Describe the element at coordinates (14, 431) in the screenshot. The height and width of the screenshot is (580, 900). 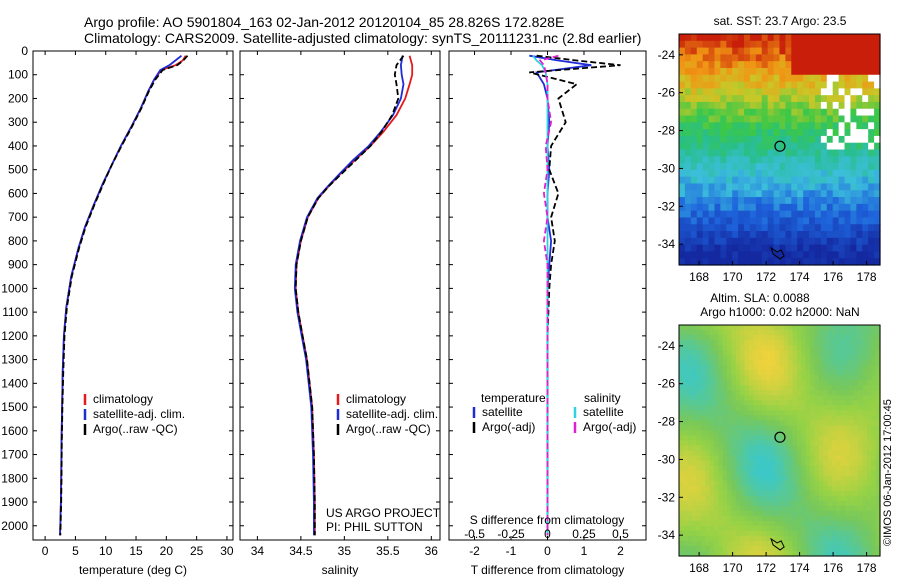
I see `y-tick-label: 1600` at that location.